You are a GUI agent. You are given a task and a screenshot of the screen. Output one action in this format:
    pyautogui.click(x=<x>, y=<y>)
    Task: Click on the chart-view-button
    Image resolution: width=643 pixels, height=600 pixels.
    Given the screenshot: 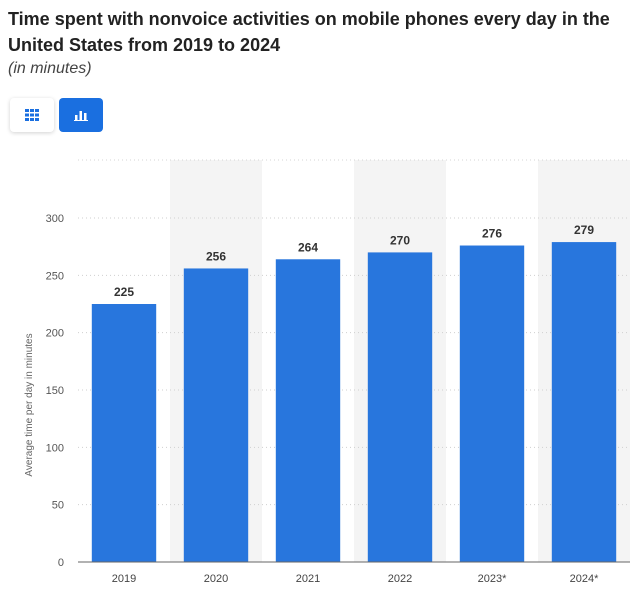 What is the action you would take?
    pyautogui.click(x=81, y=115)
    